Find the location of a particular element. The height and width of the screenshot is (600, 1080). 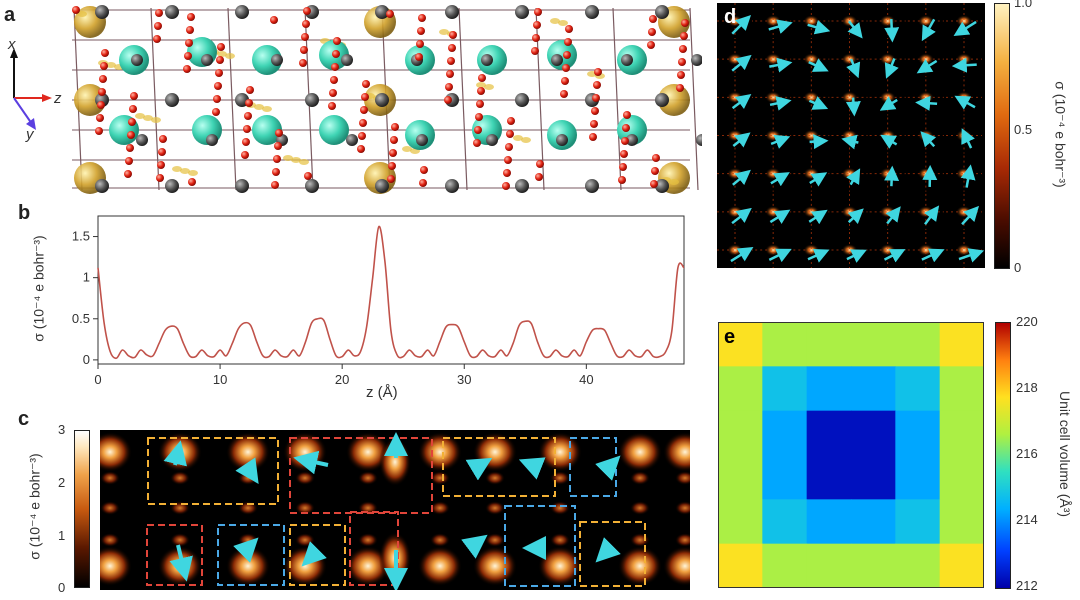

x-tick-label: 10 is located at coordinates (220, 379).